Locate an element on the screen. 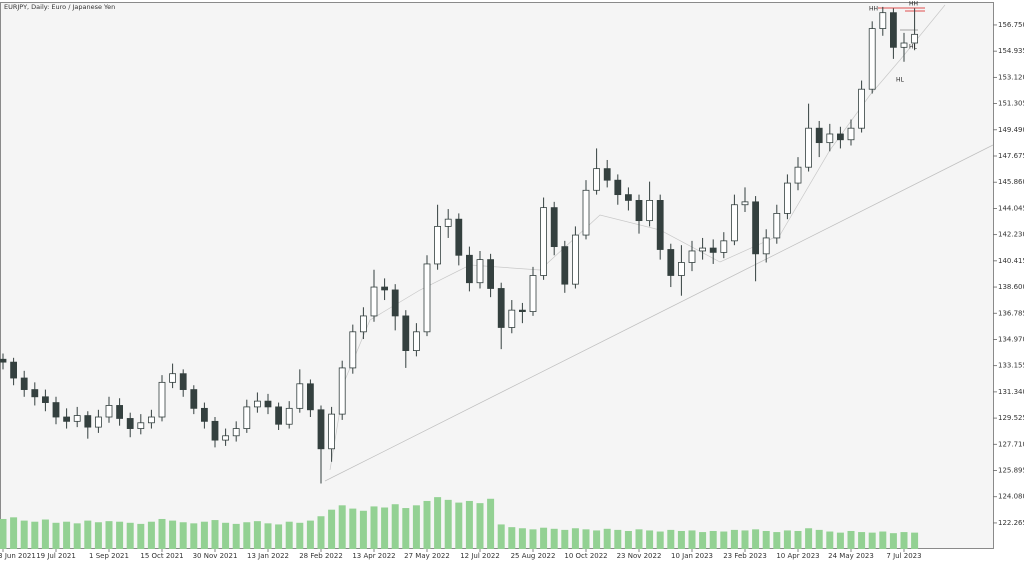 The image size is (1024, 561). y-tick-label: 134.970 is located at coordinates (1011, 339).